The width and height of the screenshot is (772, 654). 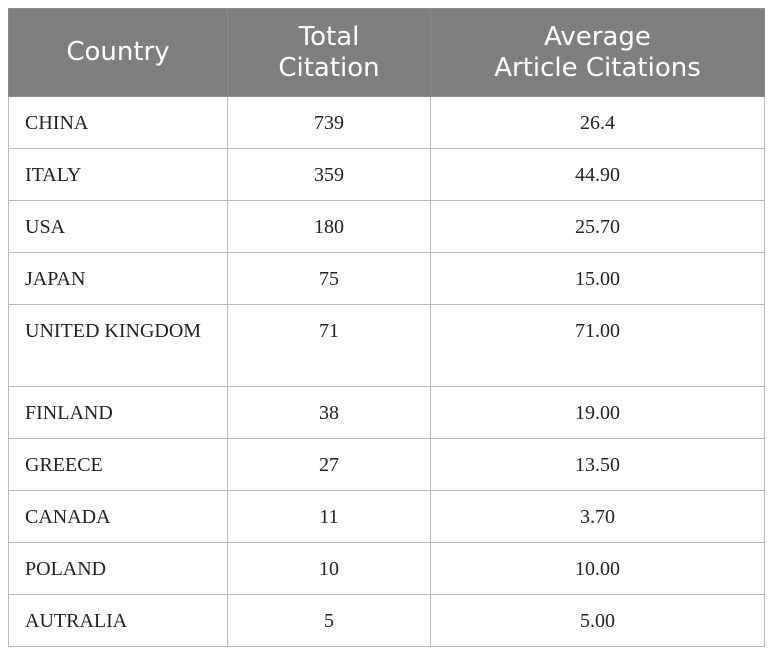 I want to click on table-row: UNITED KINGDOM 71 71.00, so click(x=386, y=345).